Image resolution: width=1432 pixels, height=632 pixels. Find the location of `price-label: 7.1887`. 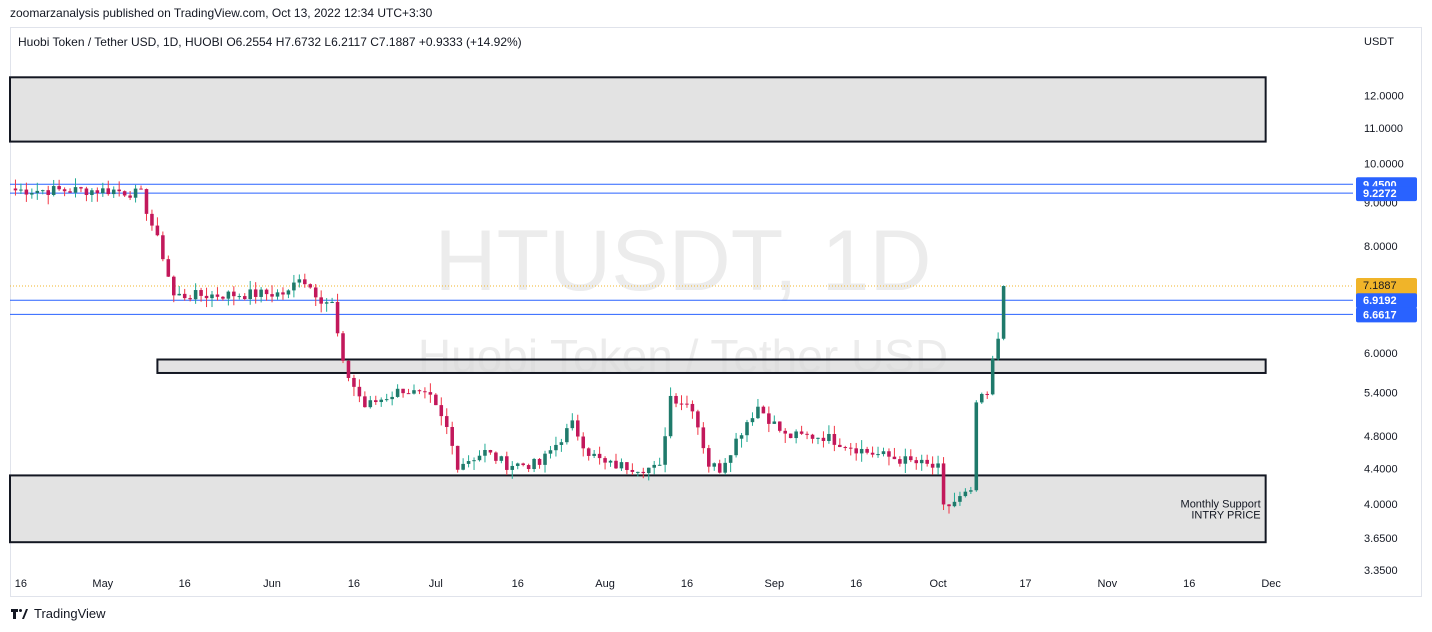

price-label: 7.1887 is located at coordinates (1380, 286).